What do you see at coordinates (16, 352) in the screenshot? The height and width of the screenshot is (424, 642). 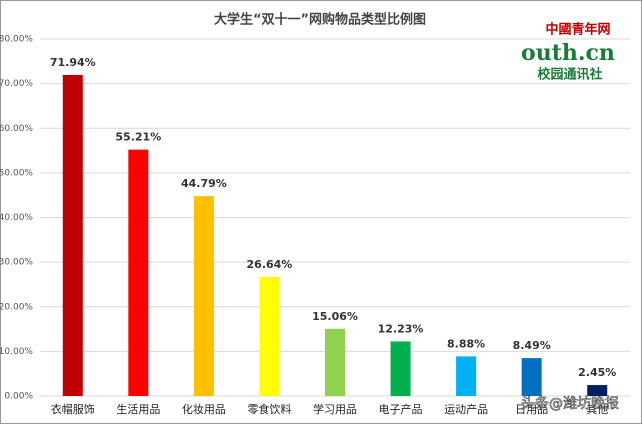 I see `y-tick-label: 10.00%` at bounding box center [16, 352].